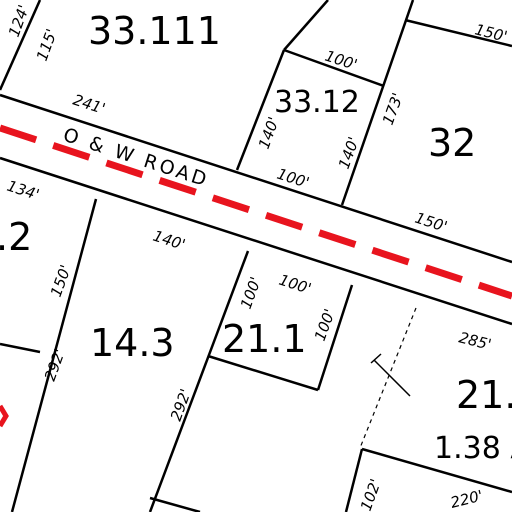 The image size is (512, 512). What do you see at coordinates (317, 102) in the screenshot?
I see `parcel-33-12: 33.12` at bounding box center [317, 102].